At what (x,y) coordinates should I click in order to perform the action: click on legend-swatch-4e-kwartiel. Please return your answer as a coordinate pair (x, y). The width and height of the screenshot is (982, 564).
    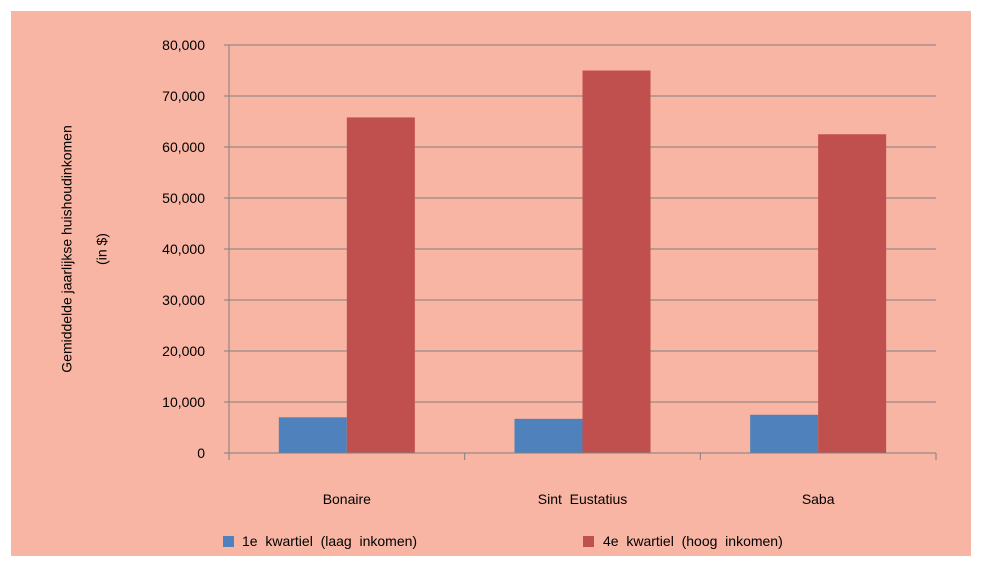
    Looking at the image, I should click on (588, 541).